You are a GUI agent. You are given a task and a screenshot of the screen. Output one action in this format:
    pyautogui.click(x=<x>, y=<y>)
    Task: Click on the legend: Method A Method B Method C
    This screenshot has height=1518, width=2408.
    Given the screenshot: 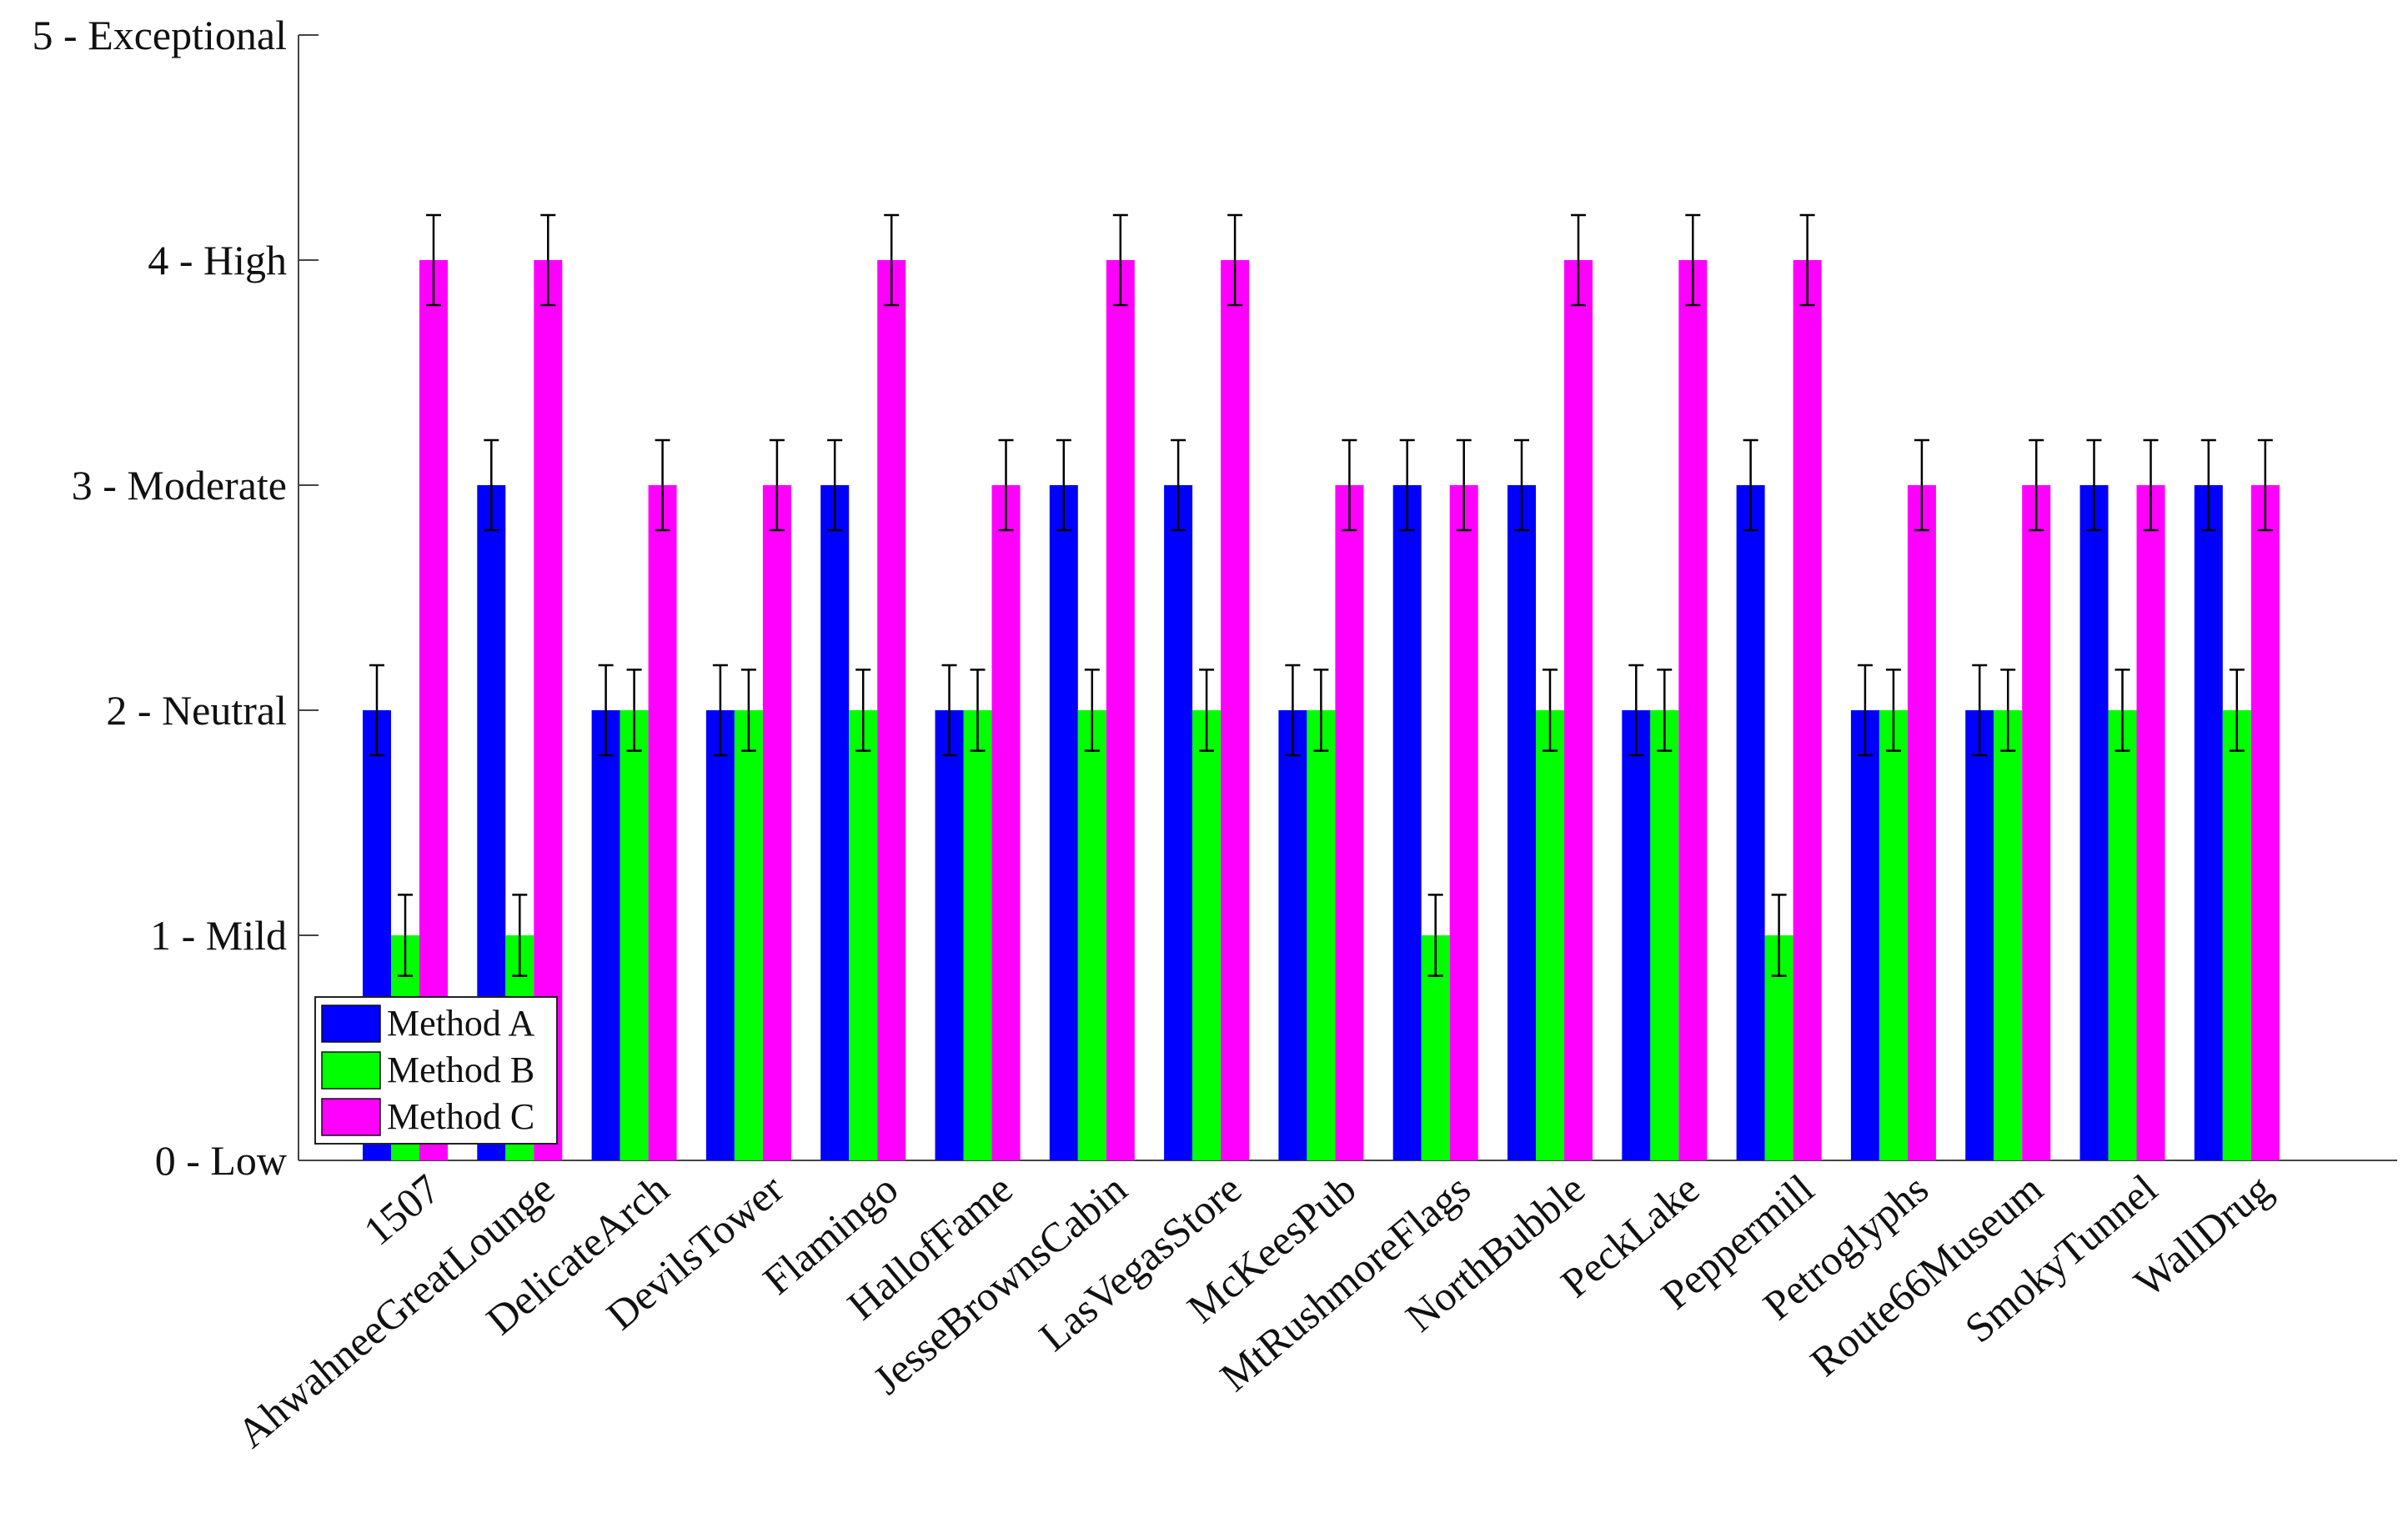 What is the action you would take?
    pyautogui.click(x=436, y=1070)
    